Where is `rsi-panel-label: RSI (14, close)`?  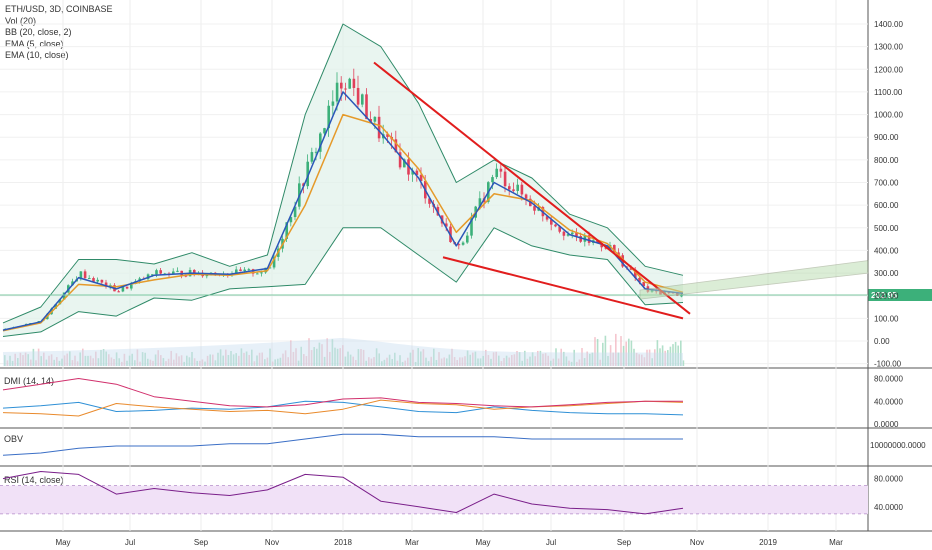
rsi-panel-label: RSI (14, close) is located at coordinates (34, 480).